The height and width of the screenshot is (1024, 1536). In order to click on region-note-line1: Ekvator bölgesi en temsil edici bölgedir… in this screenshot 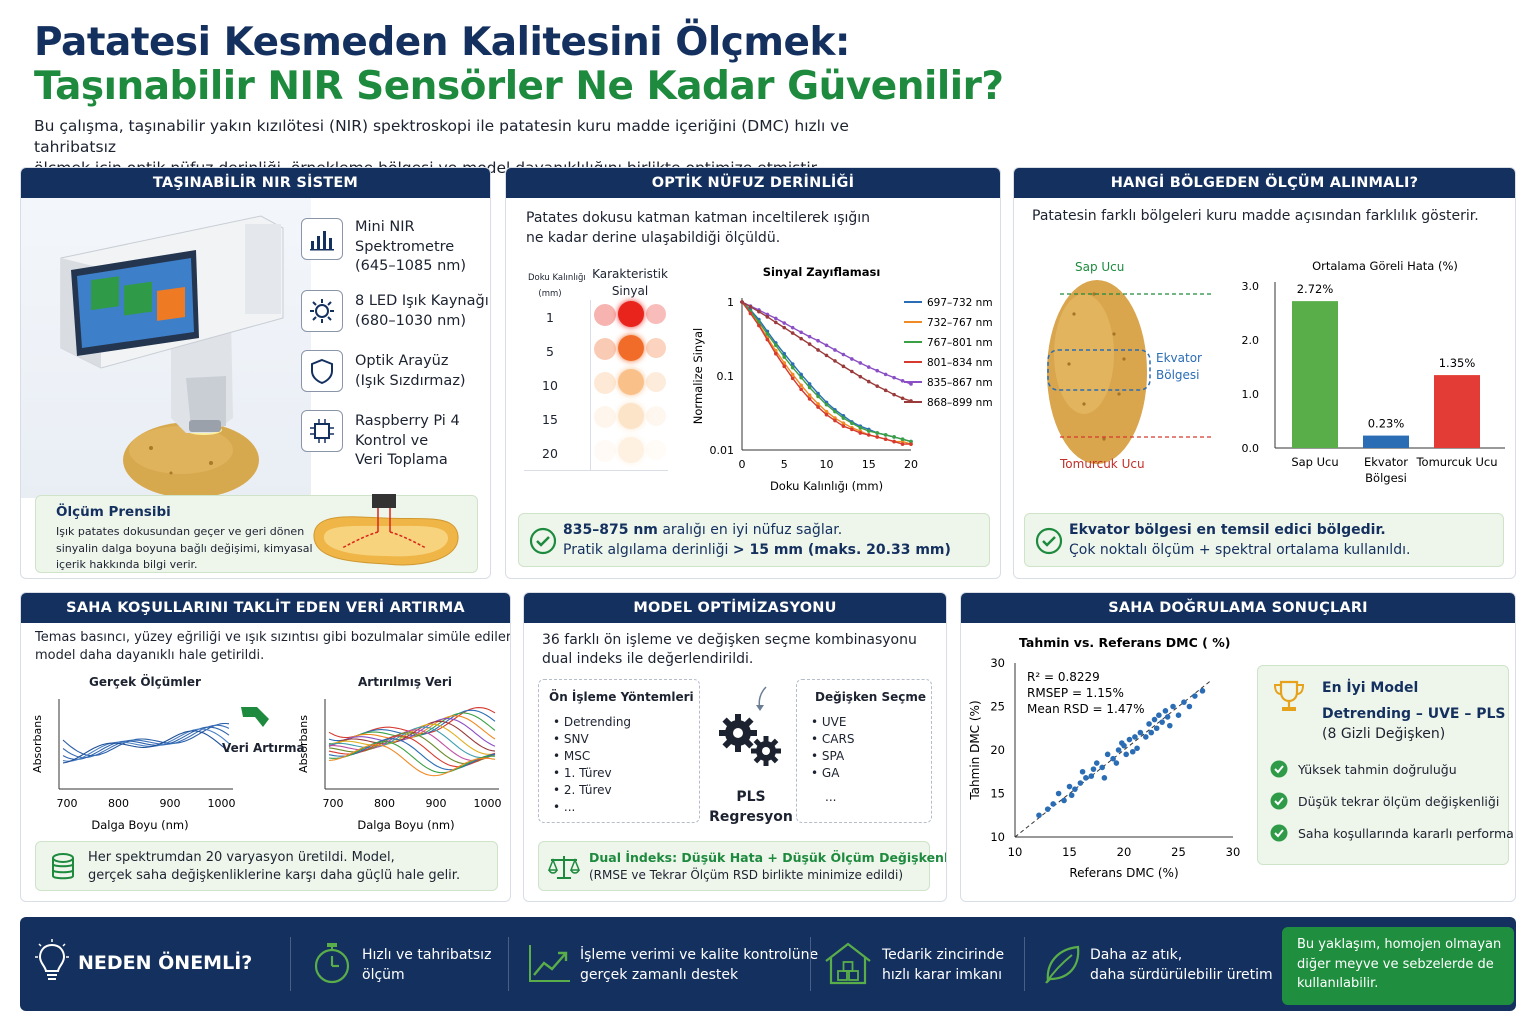, I will do `click(1227, 530)`.